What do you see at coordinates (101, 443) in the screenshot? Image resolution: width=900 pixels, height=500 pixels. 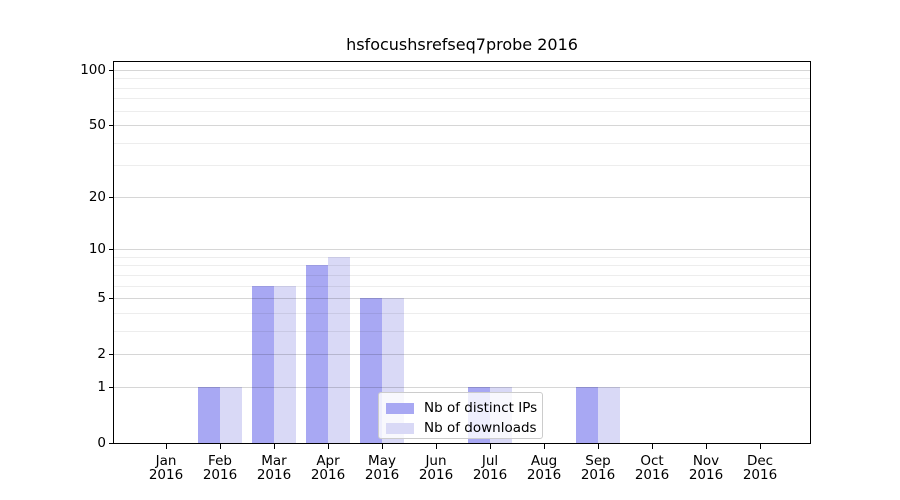 I see `y-tick-label: 0` at bounding box center [101, 443].